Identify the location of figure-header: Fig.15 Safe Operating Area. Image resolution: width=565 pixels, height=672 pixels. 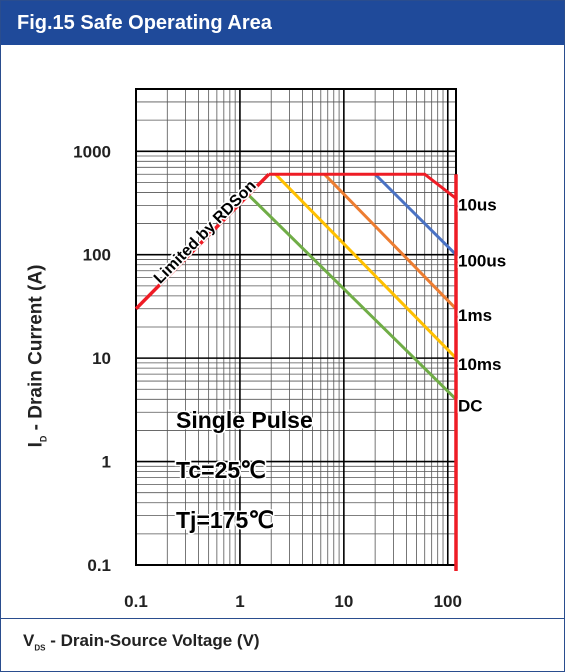
(282, 23).